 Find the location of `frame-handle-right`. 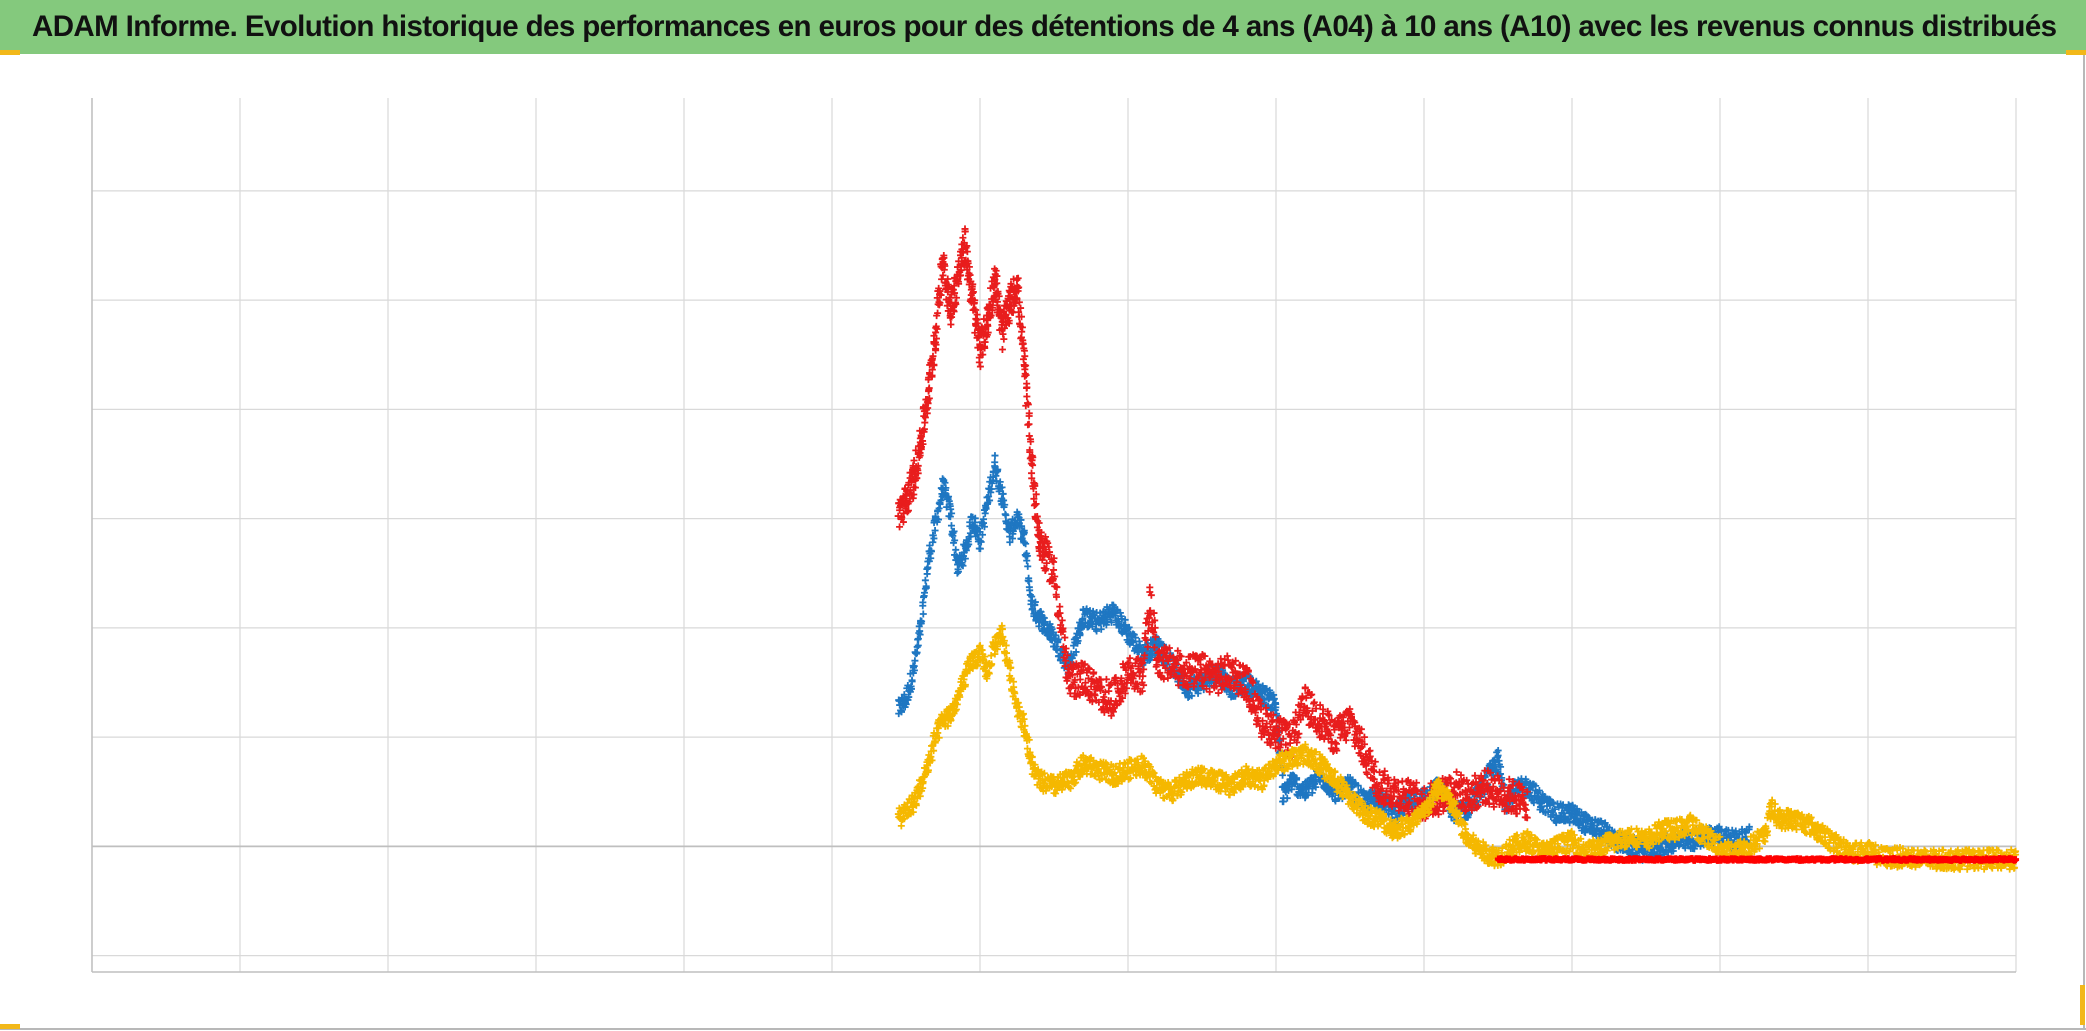

frame-handle-right is located at coordinates (2082, 1005).